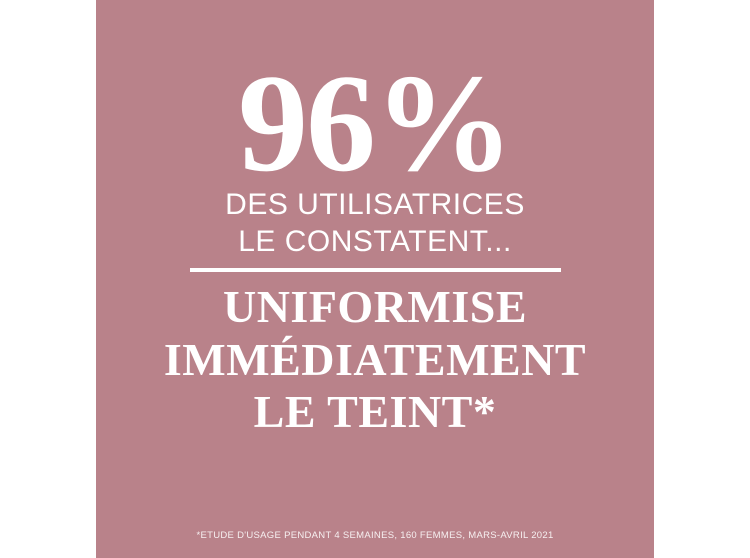  I want to click on divider-line, so click(375, 270).